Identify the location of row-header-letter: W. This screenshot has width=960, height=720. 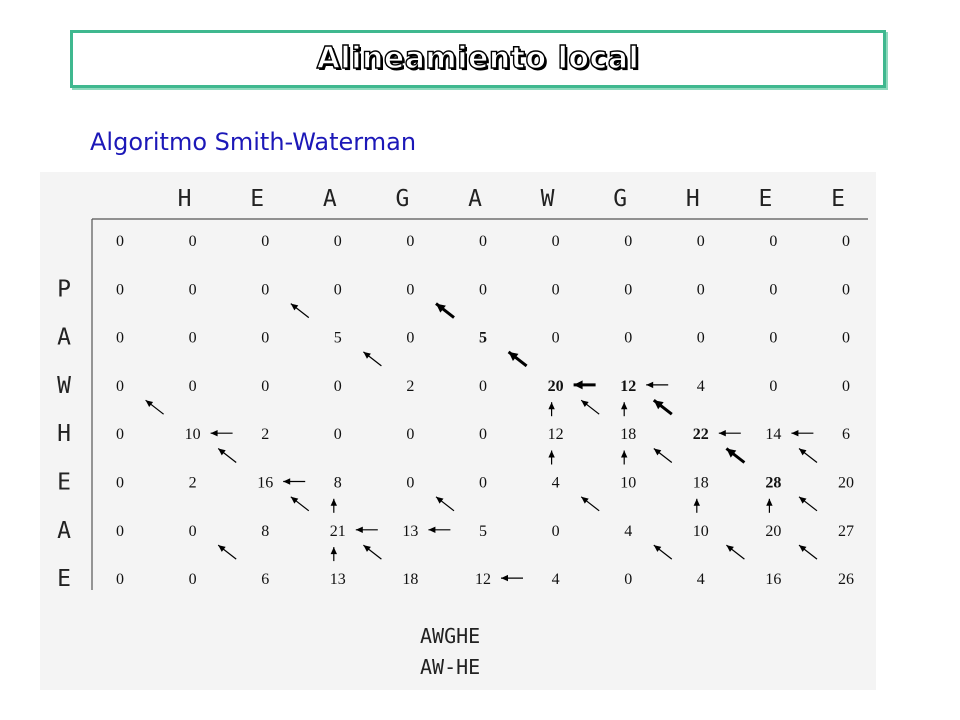
(64, 386).